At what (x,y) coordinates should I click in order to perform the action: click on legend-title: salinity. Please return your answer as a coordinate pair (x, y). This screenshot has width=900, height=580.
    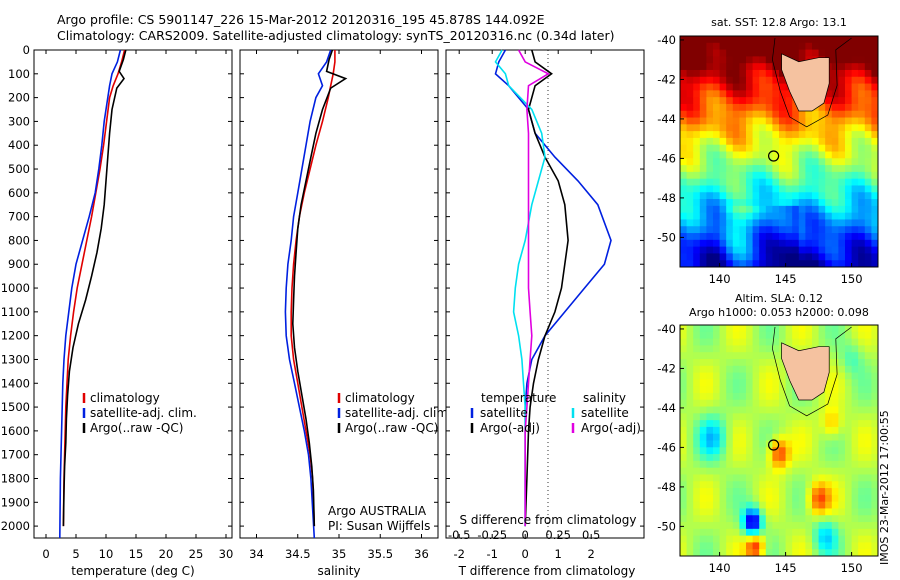
    Looking at the image, I should click on (604, 398).